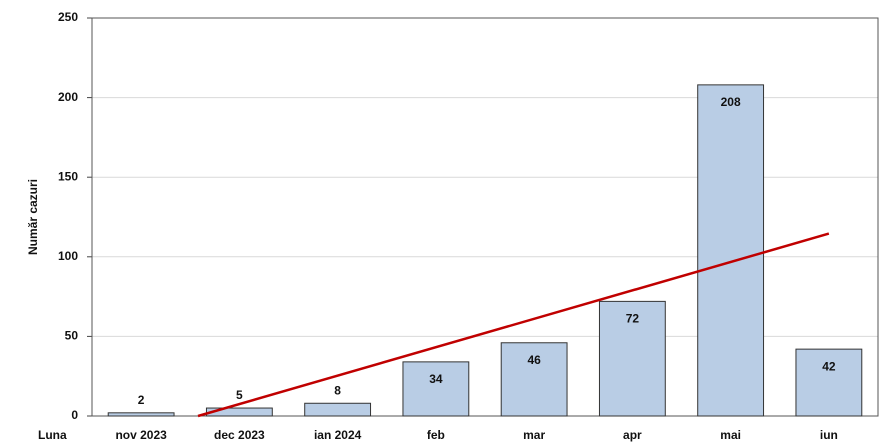  What do you see at coordinates (829, 435) in the screenshot?
I see `x-tick-label: iun` at bounding box center [829, 435].